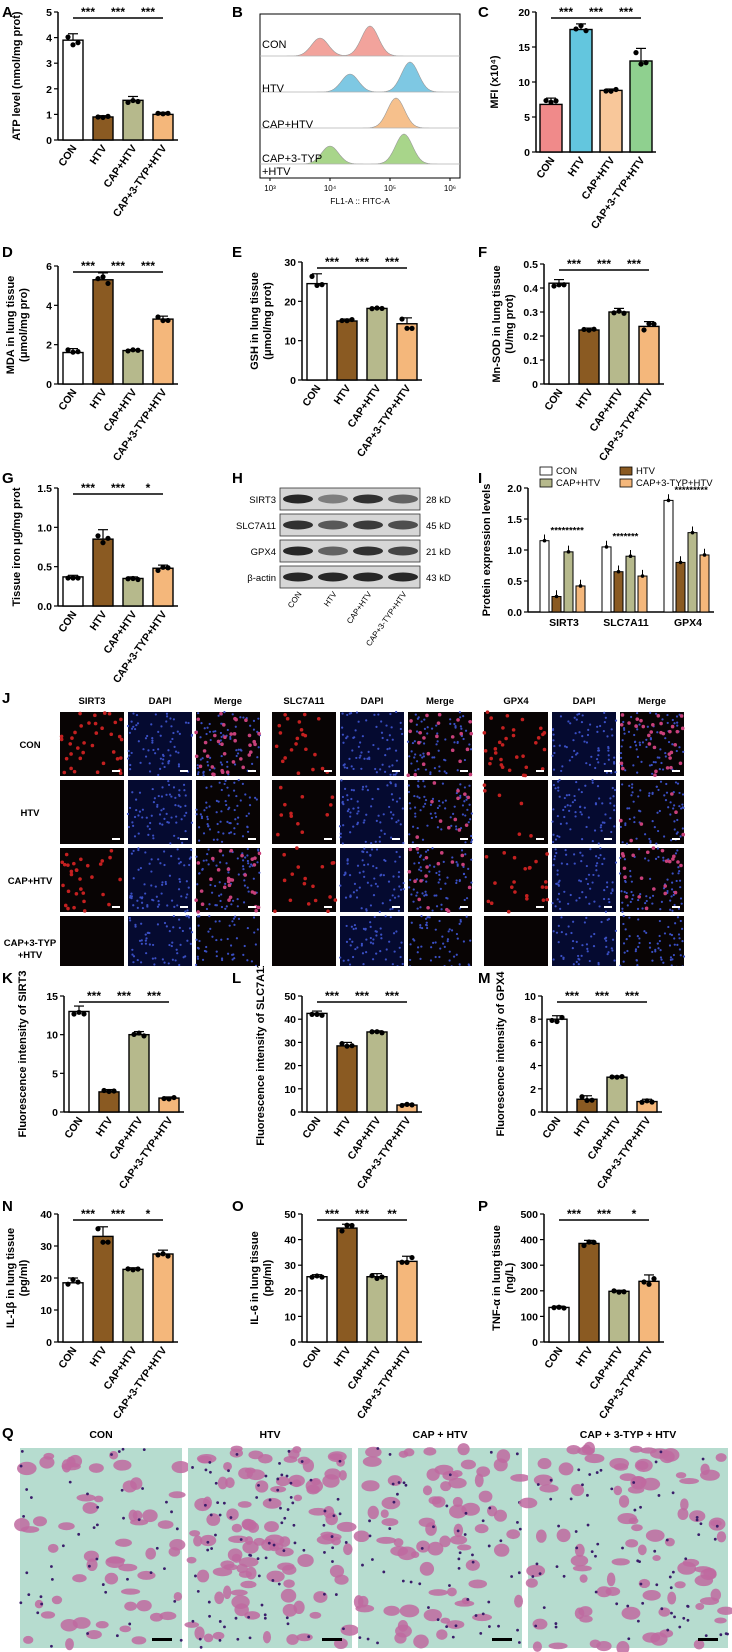 The image size is (732, 1652). What do you see at coordinates (276, 172) in the screenshot?
I see `flow-label: +HTV` at bounding box center [276, 172].